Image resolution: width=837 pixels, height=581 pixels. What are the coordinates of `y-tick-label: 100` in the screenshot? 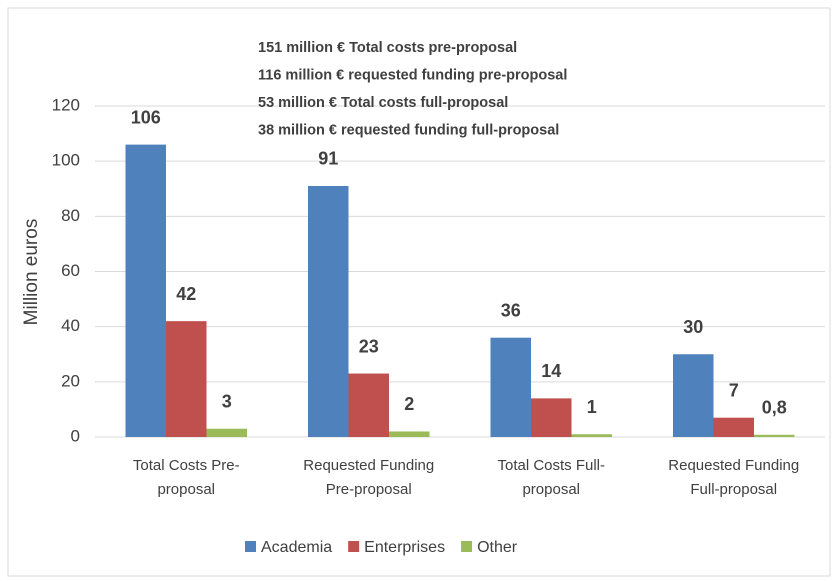 It's located at (66, 160).